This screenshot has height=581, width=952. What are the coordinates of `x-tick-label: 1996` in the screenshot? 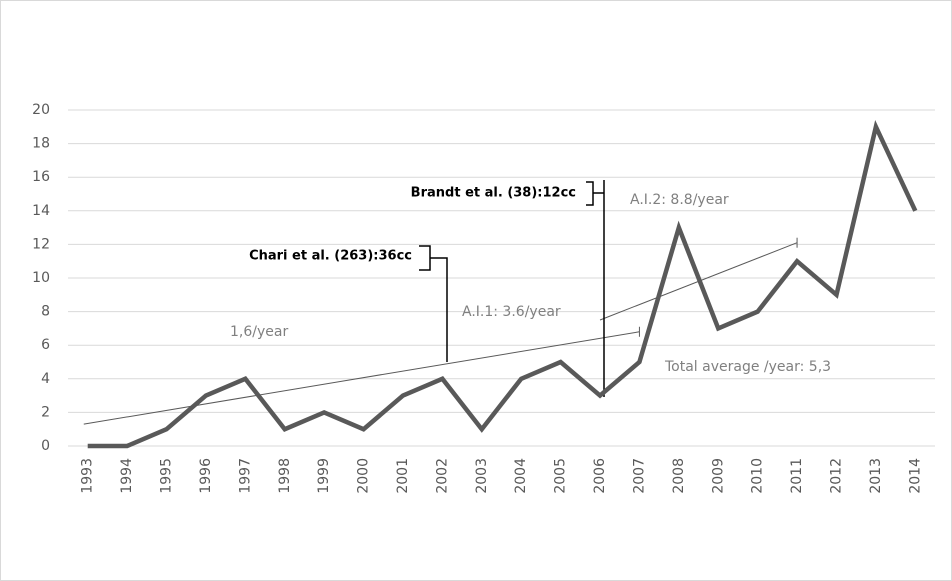 It's located at (206, 476).